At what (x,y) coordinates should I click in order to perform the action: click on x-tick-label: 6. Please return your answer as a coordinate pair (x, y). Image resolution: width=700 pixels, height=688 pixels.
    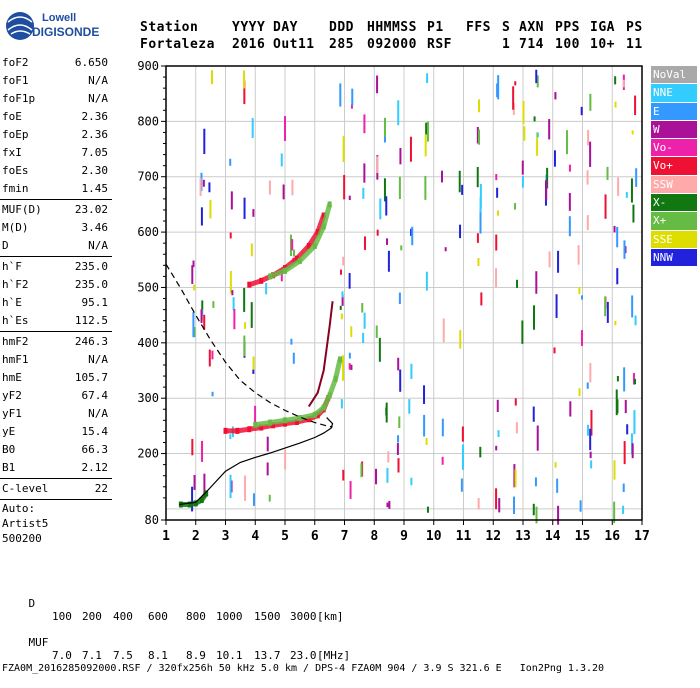
    Looking at the image, I should click on (315, 536).